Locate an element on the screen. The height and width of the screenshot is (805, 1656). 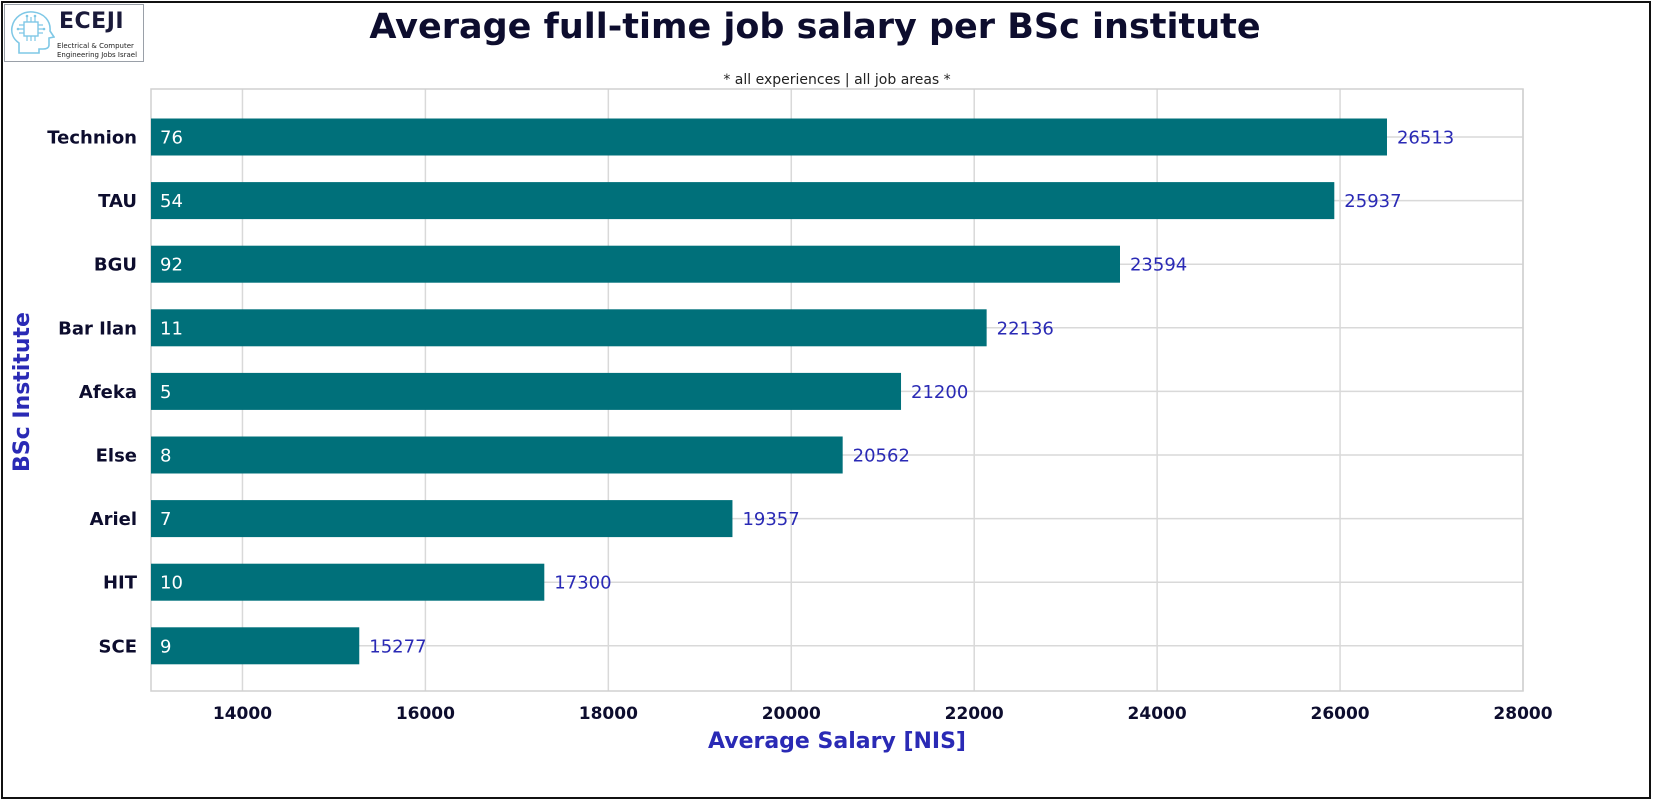
y-tick-label: TAU is located at coordinates (117, 201).